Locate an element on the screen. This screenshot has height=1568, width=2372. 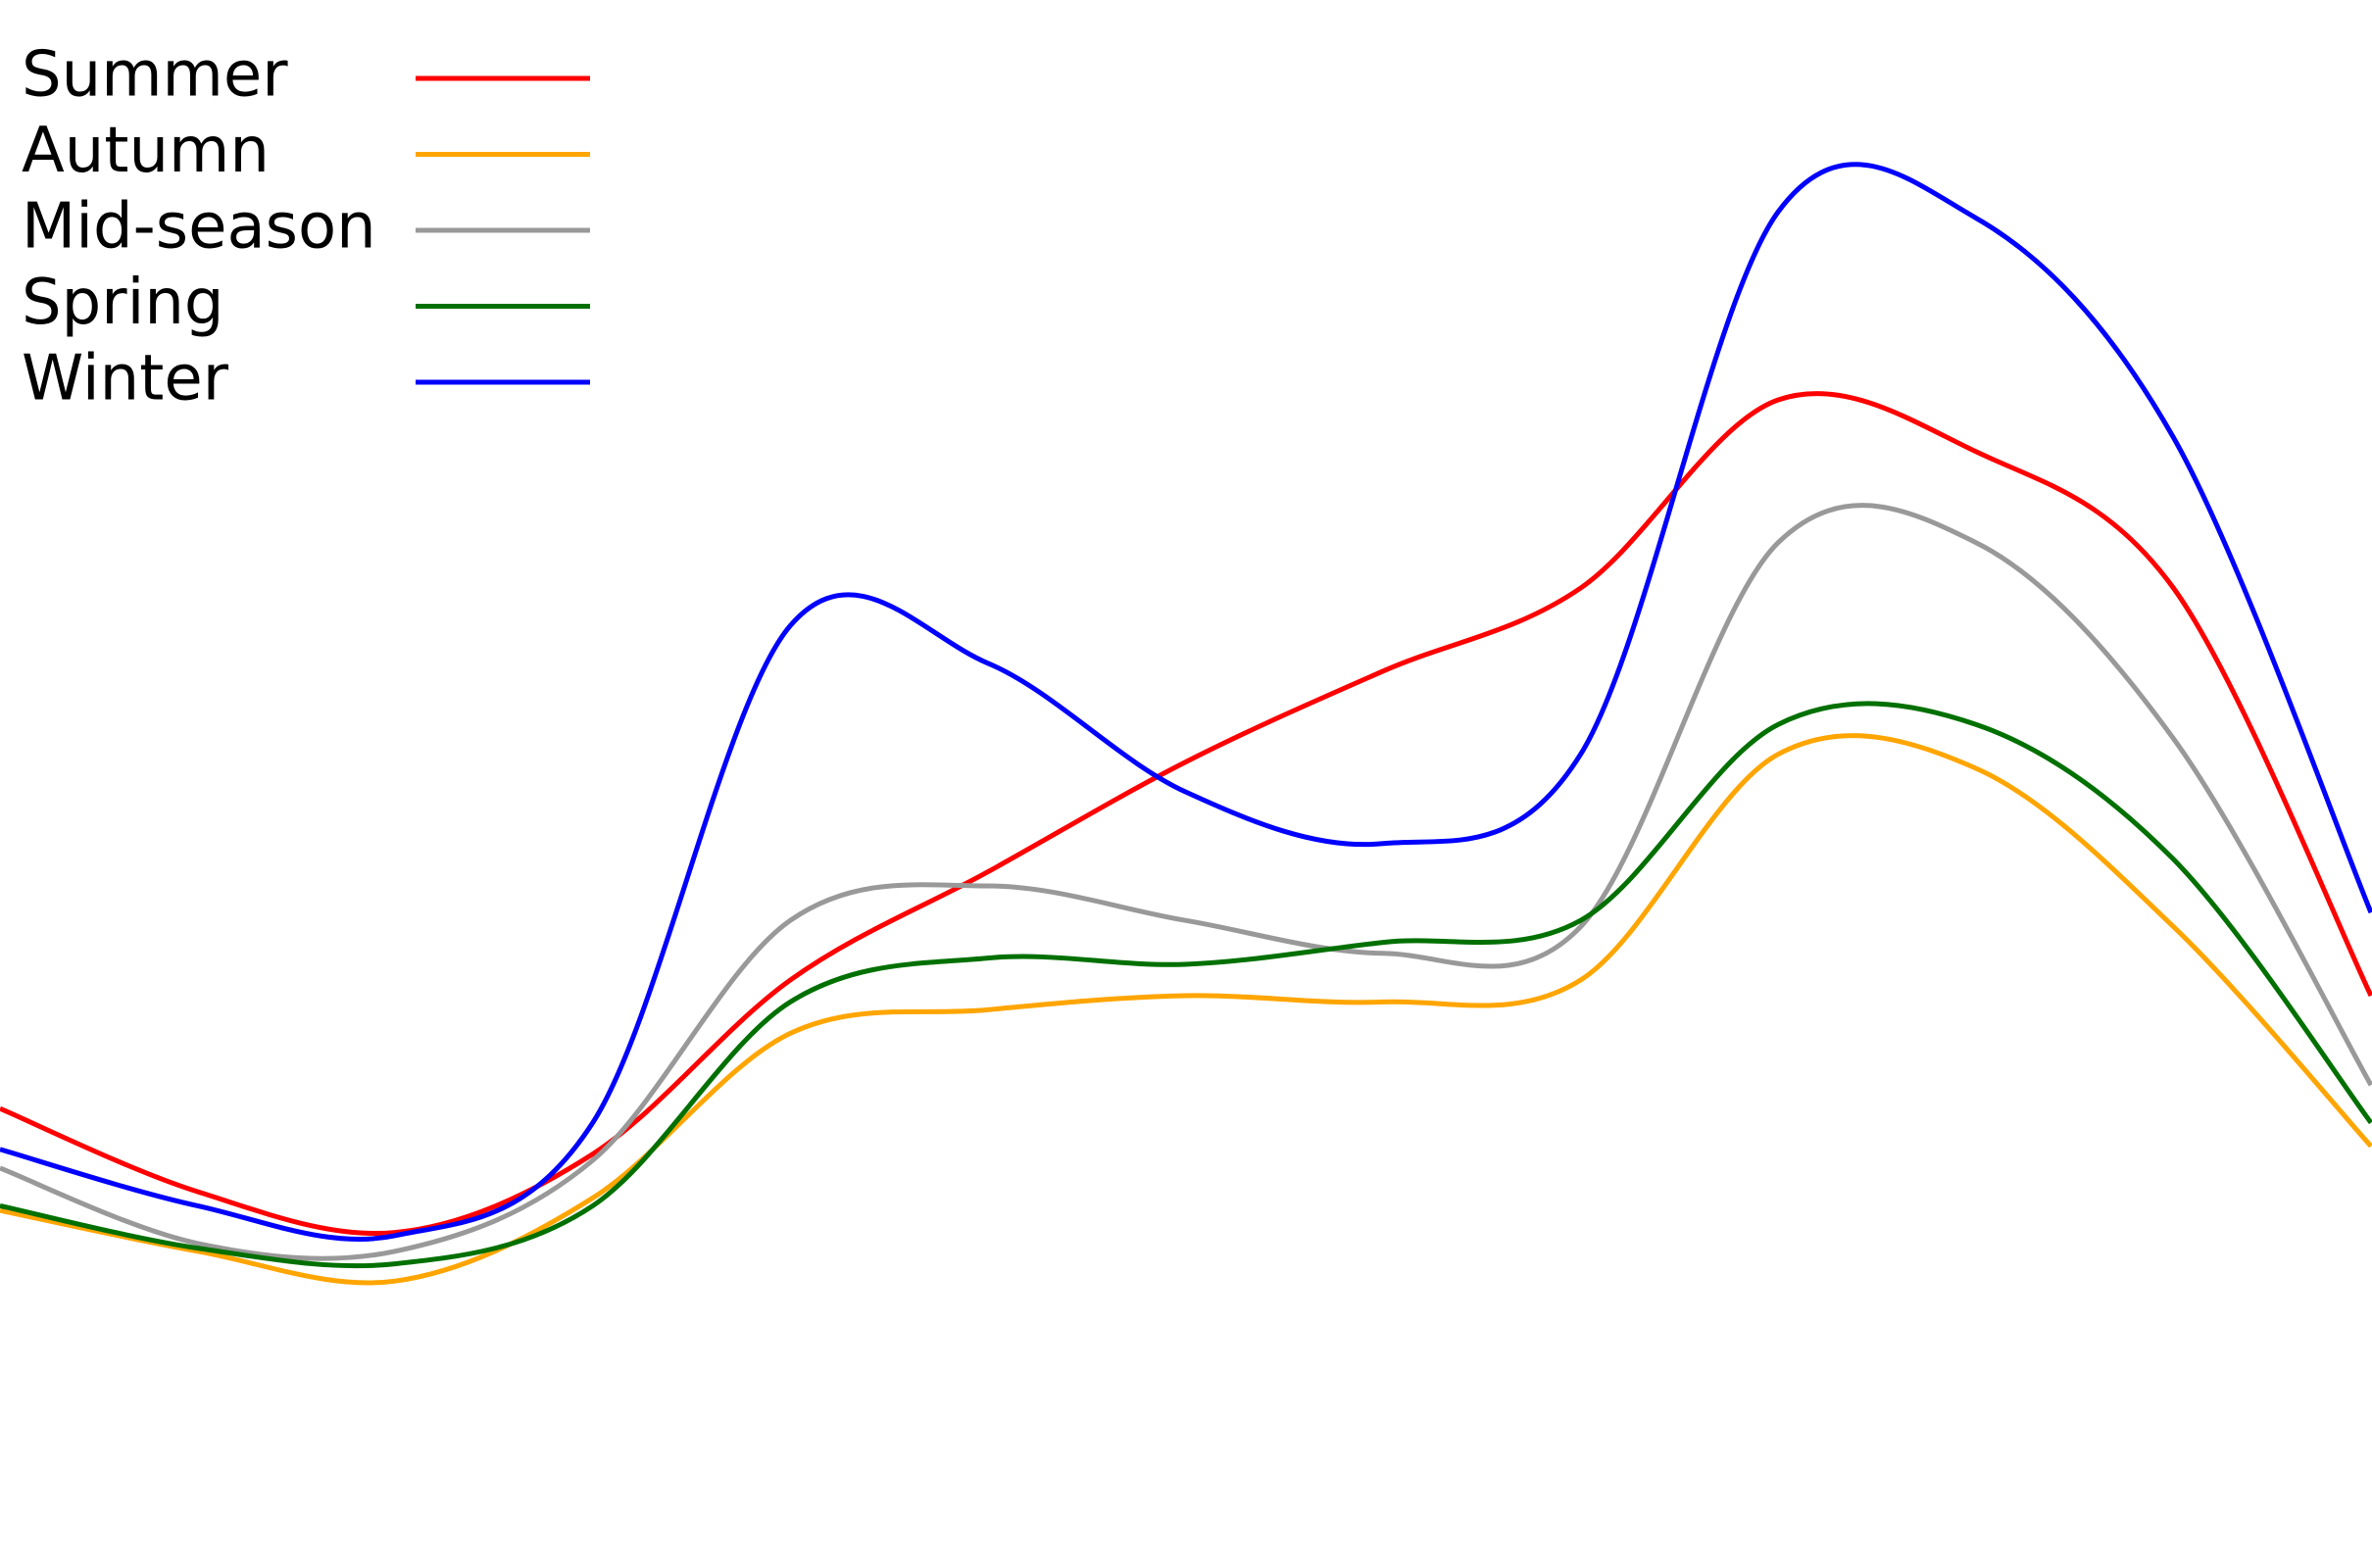
legend-label: Summer is located at coordinates (155, 75).